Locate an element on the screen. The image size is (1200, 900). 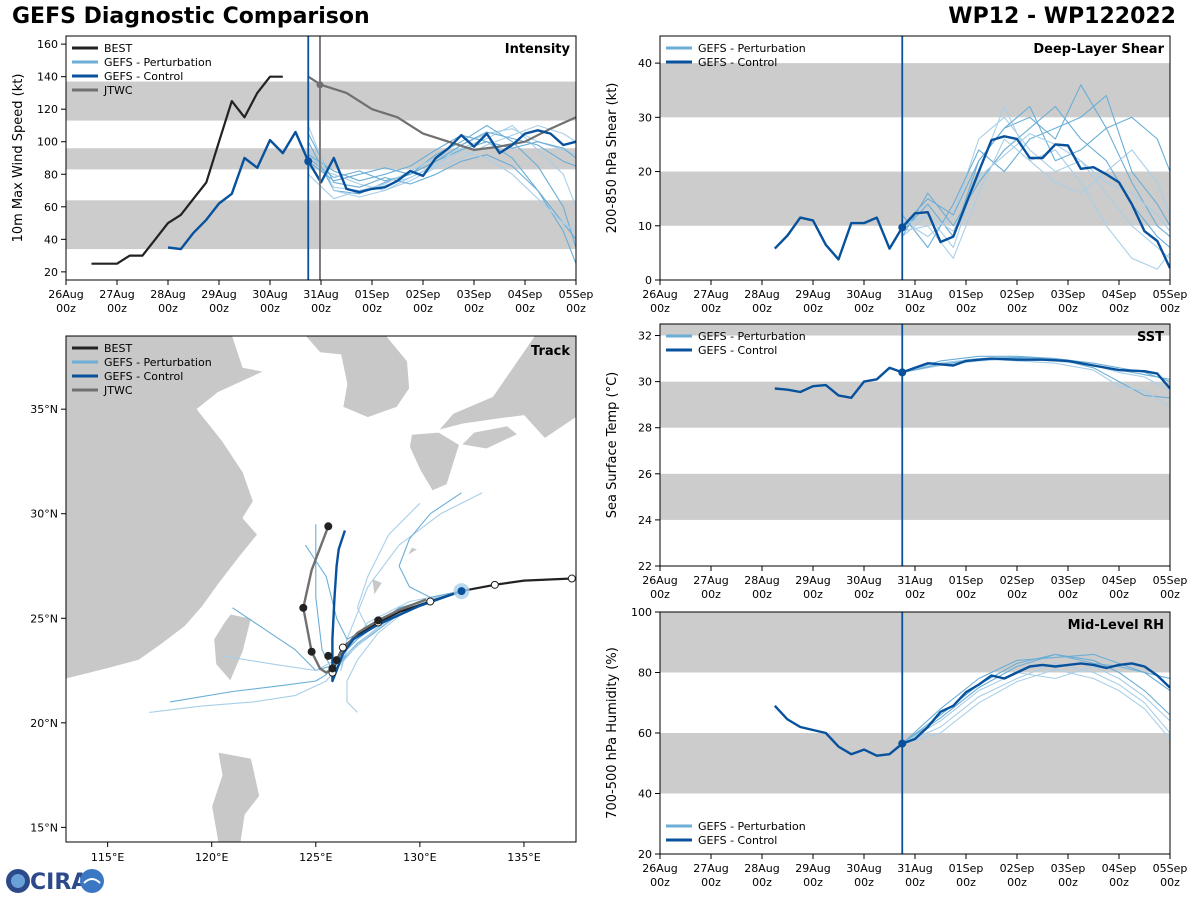
sst-x-tick-label: 27Aug is located at coordinates (710, 580).